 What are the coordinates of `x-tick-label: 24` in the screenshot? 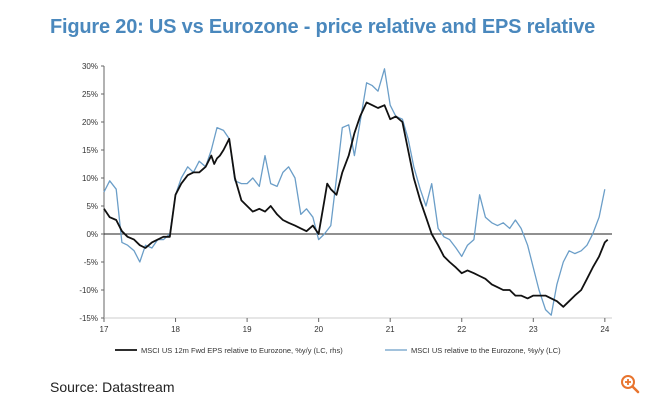 It's located at (604, 329).